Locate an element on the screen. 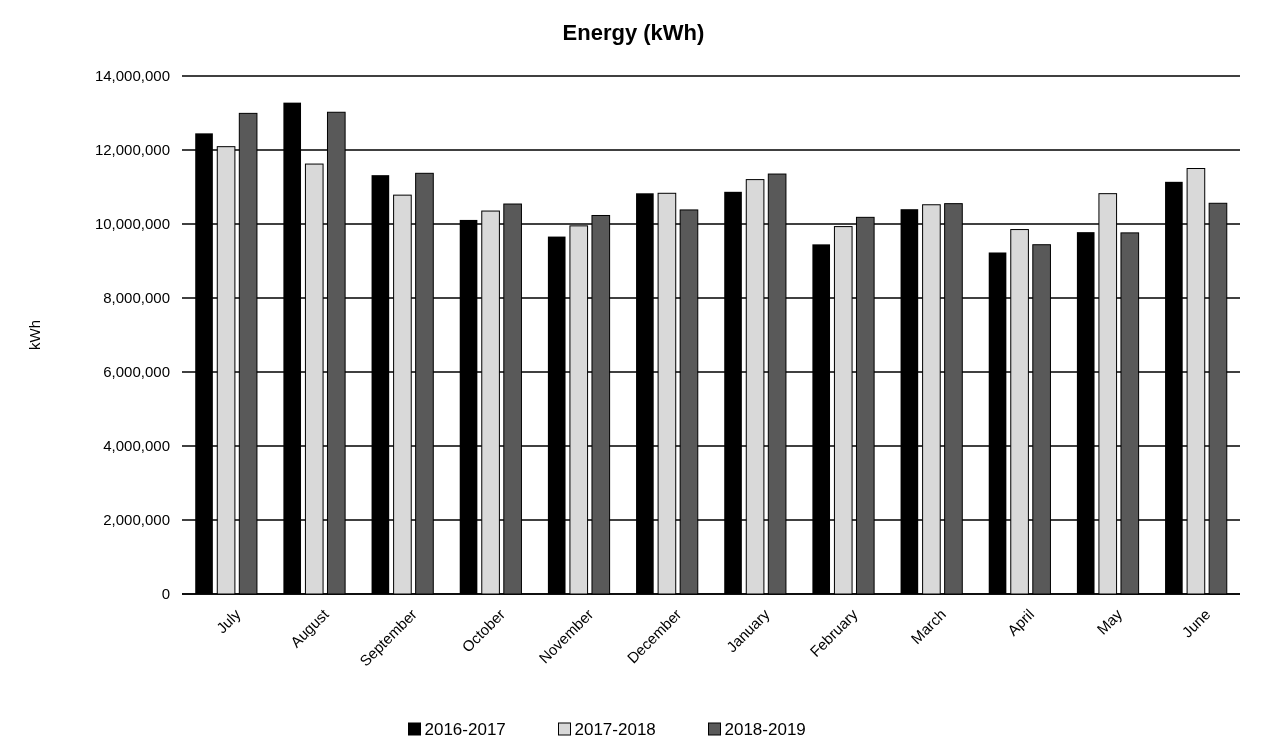 The image size is (1267, 751). y-tick-label: 4,000,000 is located at coordinates (136, 446).